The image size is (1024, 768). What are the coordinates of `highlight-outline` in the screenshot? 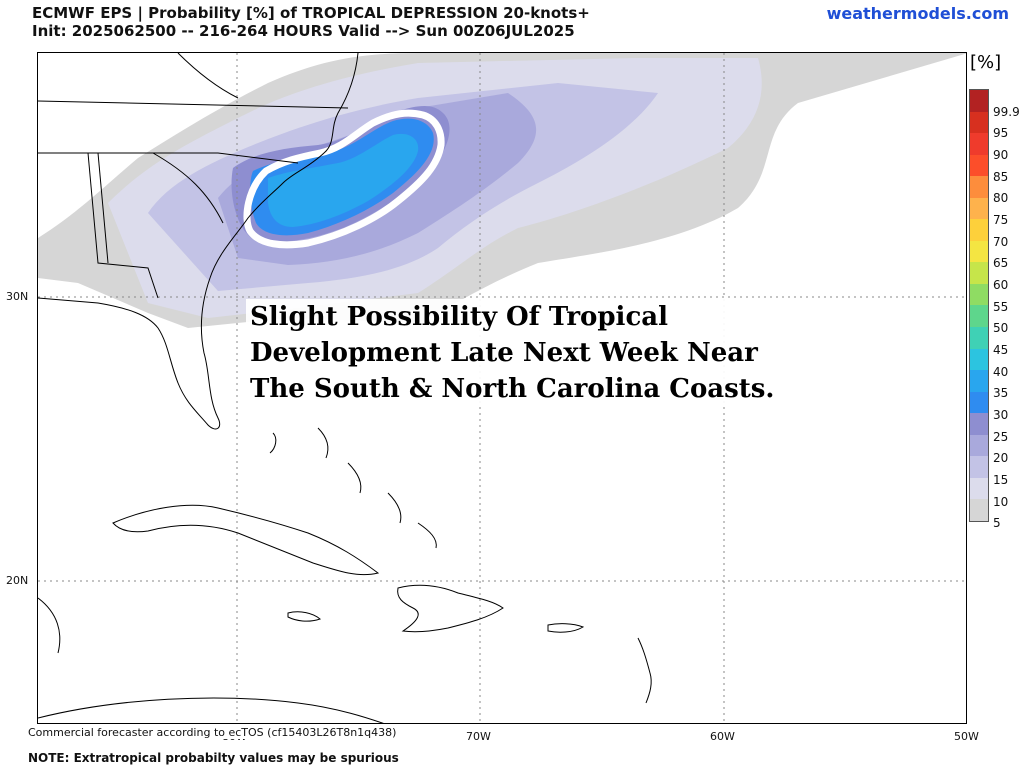 It's located at (344, 179).